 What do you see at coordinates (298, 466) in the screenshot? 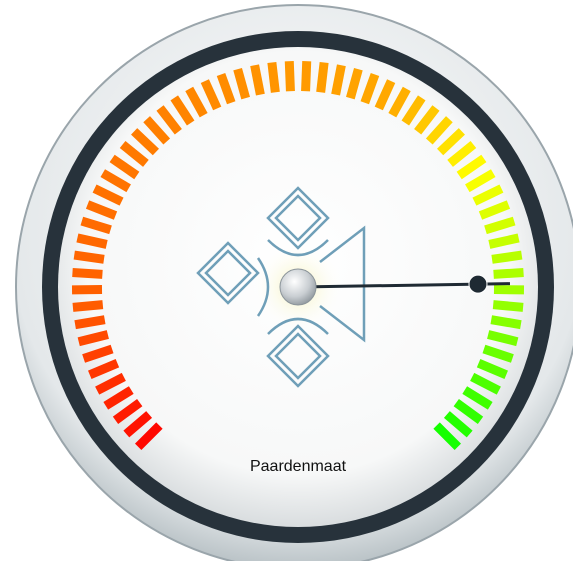
I see `gauge-title: Paardenmaat` at bounding box center [298, 466].